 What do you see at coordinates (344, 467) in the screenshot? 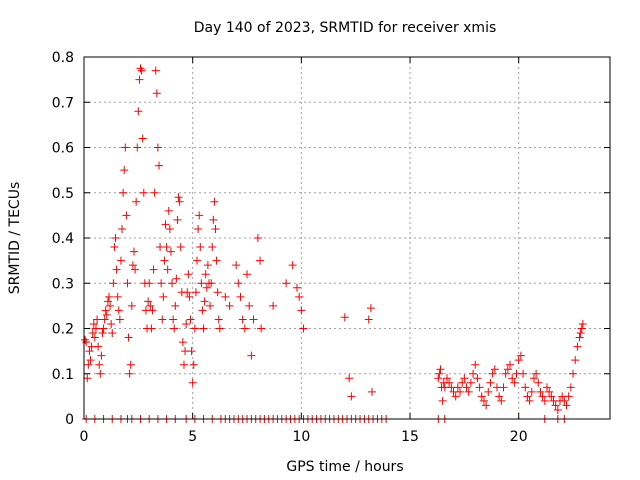
I see `x-axis-label: GPS time / hours` at bounding box center [344, 467].